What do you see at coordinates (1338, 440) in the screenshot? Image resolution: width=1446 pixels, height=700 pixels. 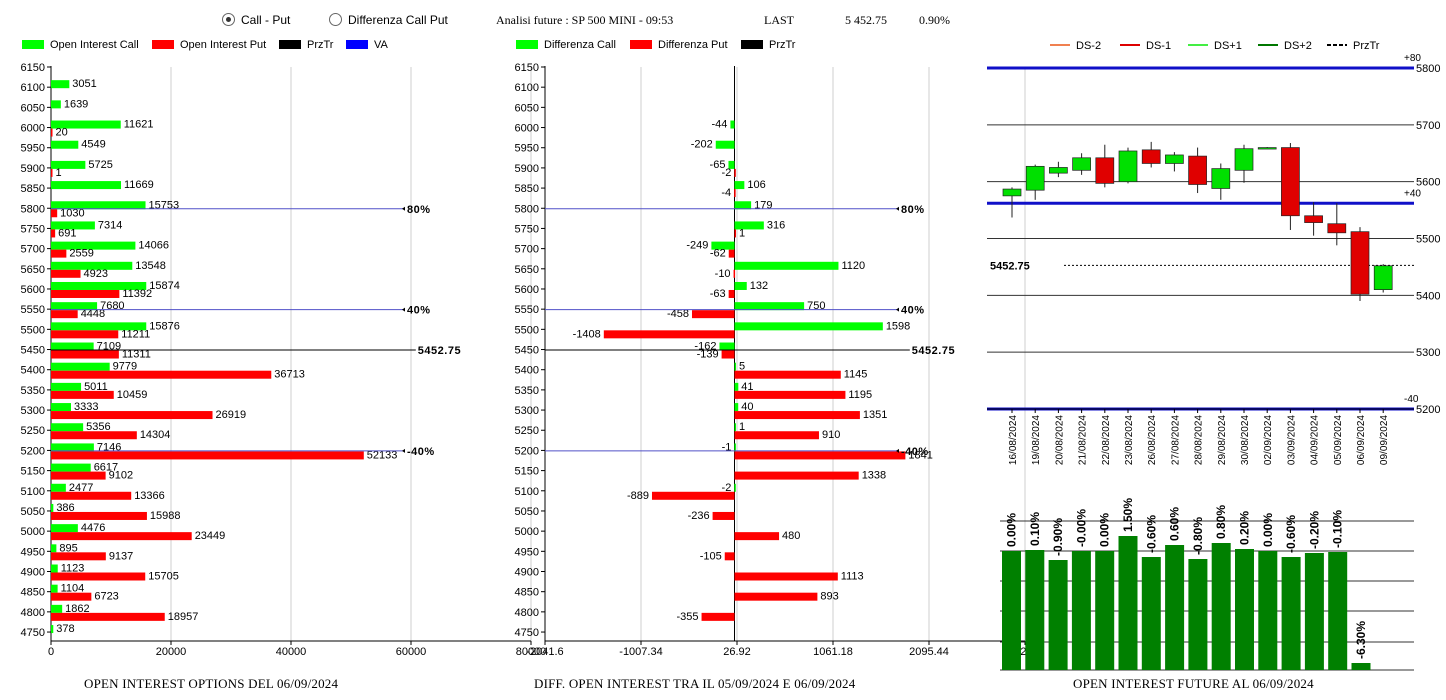 I see `x-tick-label: 05/09/2024` at bounding box center [1338, 440].